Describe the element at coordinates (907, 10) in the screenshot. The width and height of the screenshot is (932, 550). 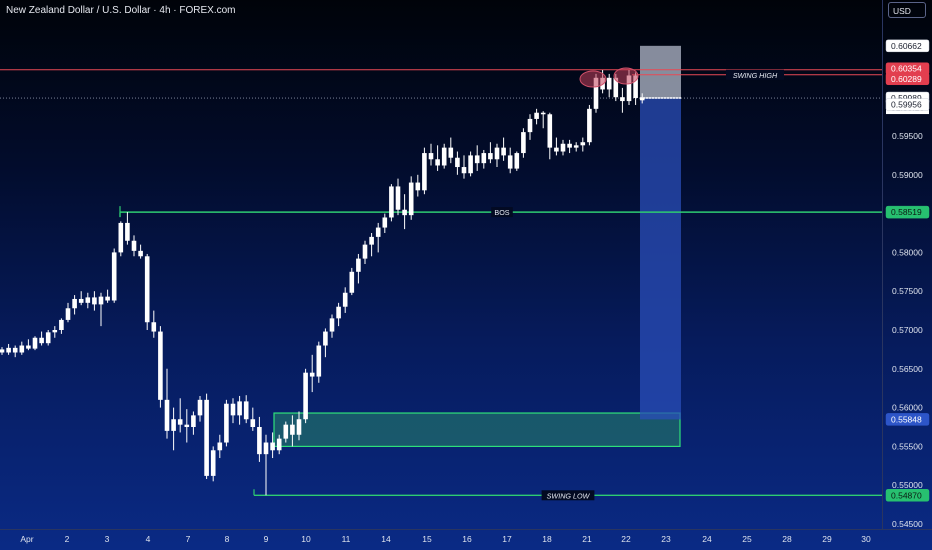
I see `currency-selector: USD` at that location.